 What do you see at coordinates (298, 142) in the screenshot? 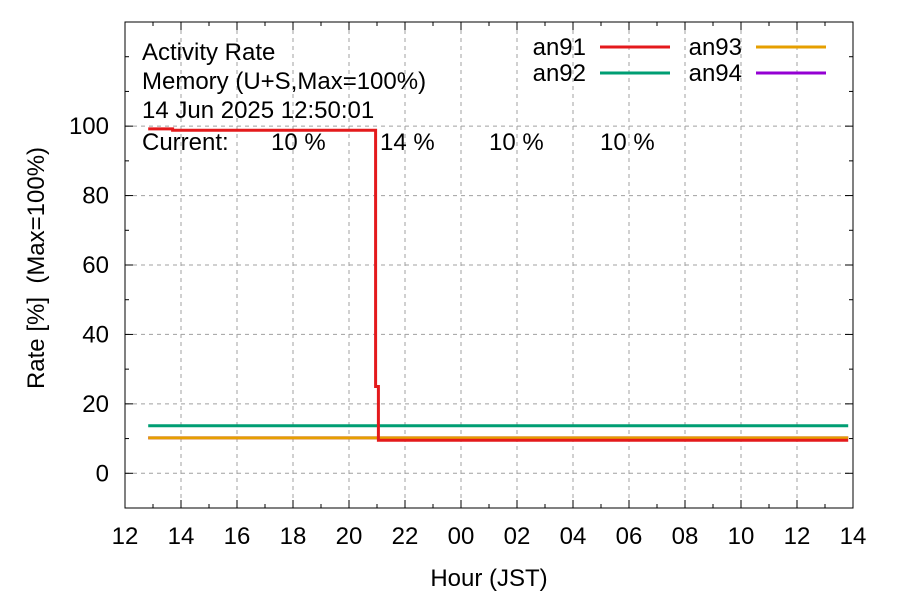
I see `current-value-an91: 10 %` at bounding box center [298, 142].